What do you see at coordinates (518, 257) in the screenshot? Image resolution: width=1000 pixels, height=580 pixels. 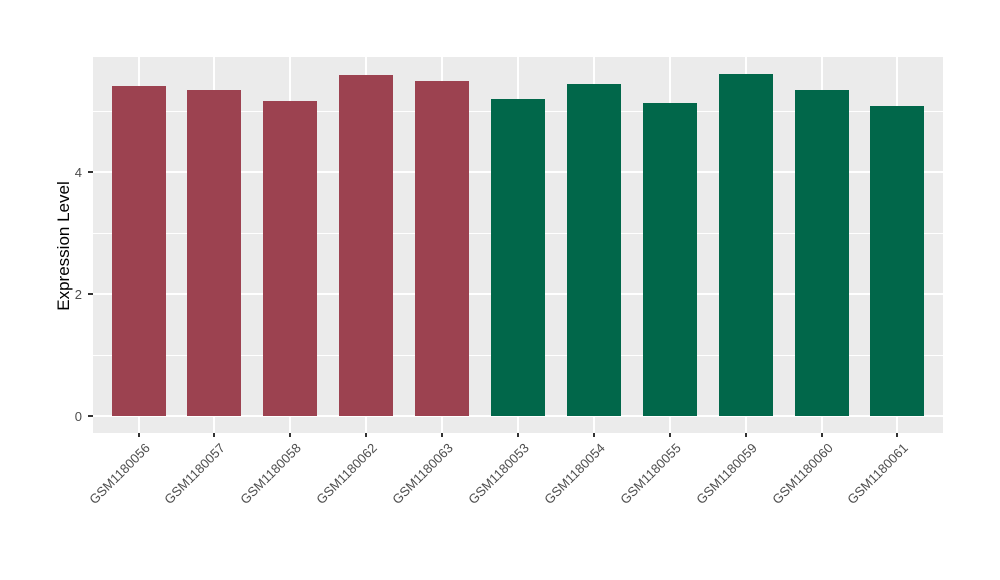 I see `bar-GSM1180053` at bounding box center [518, 257].